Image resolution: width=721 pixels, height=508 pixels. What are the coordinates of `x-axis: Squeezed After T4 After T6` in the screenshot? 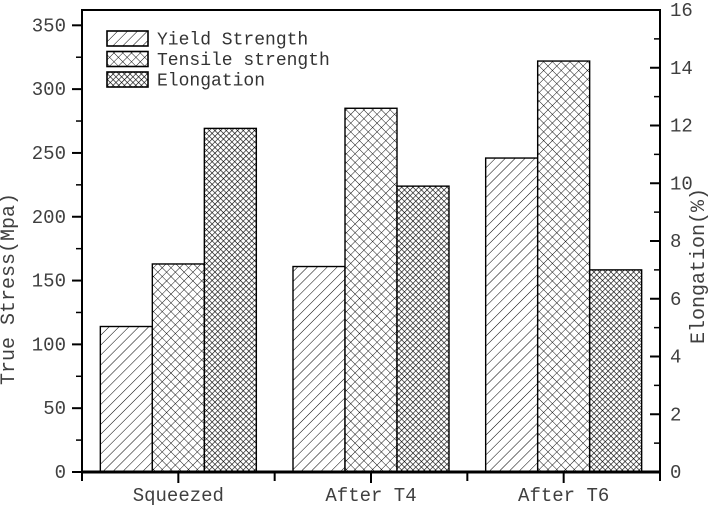 It's located at (371, 489).